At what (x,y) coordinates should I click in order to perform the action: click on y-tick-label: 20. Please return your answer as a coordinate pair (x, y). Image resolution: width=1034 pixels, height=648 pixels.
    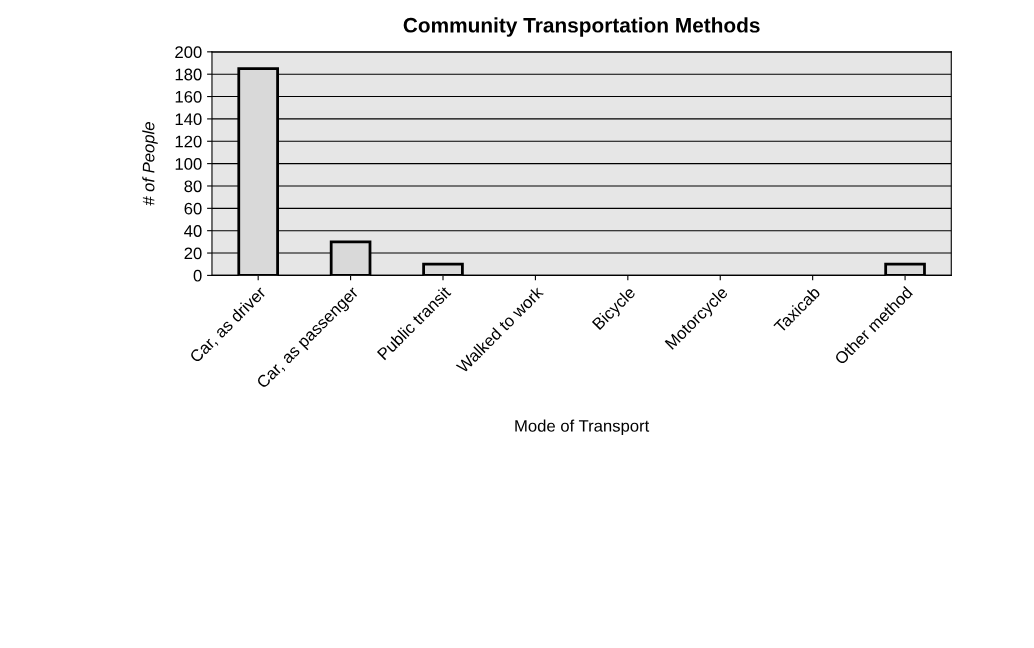
    Looking at the image, I should click on (193, 253).